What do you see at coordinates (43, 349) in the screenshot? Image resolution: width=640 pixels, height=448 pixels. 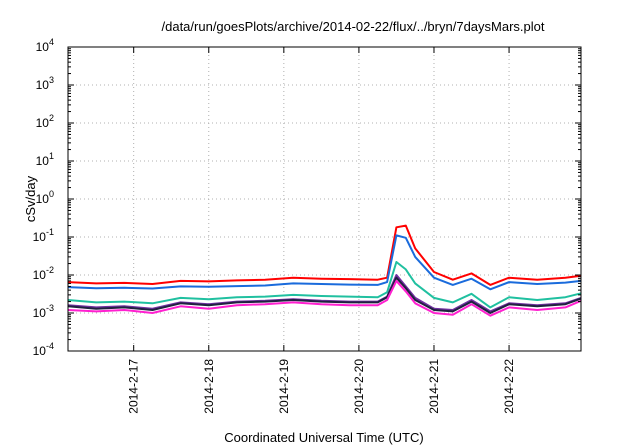 I see `y-tick-label: 10⁻⁴` at bounding box center [43, 349].